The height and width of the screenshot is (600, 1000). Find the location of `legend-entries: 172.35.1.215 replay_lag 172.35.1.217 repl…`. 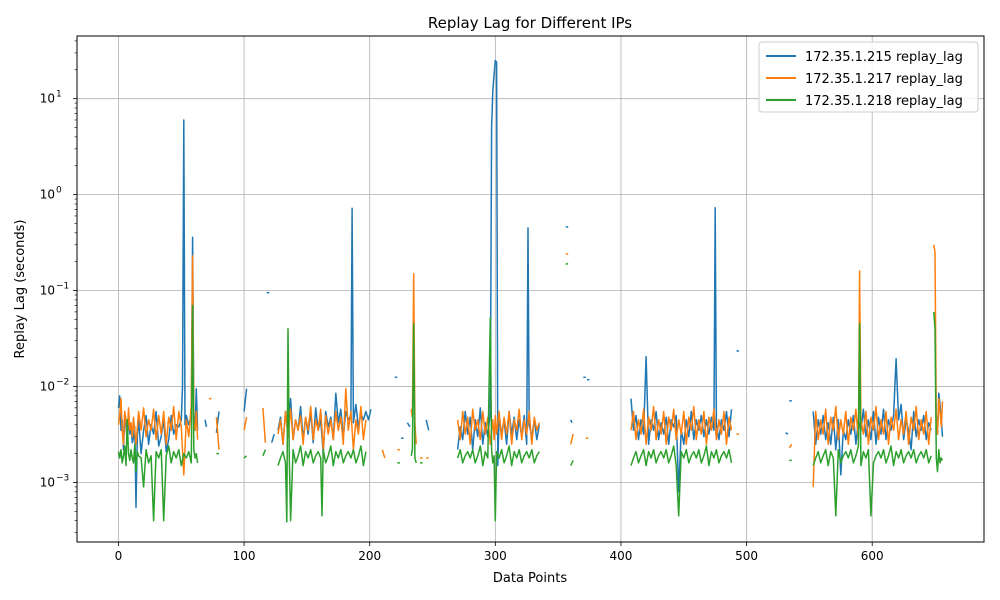

legend-entries: 172.35.1.215 replay_lag 172.35.1.217 repl… is located at coordinates (864, 79).